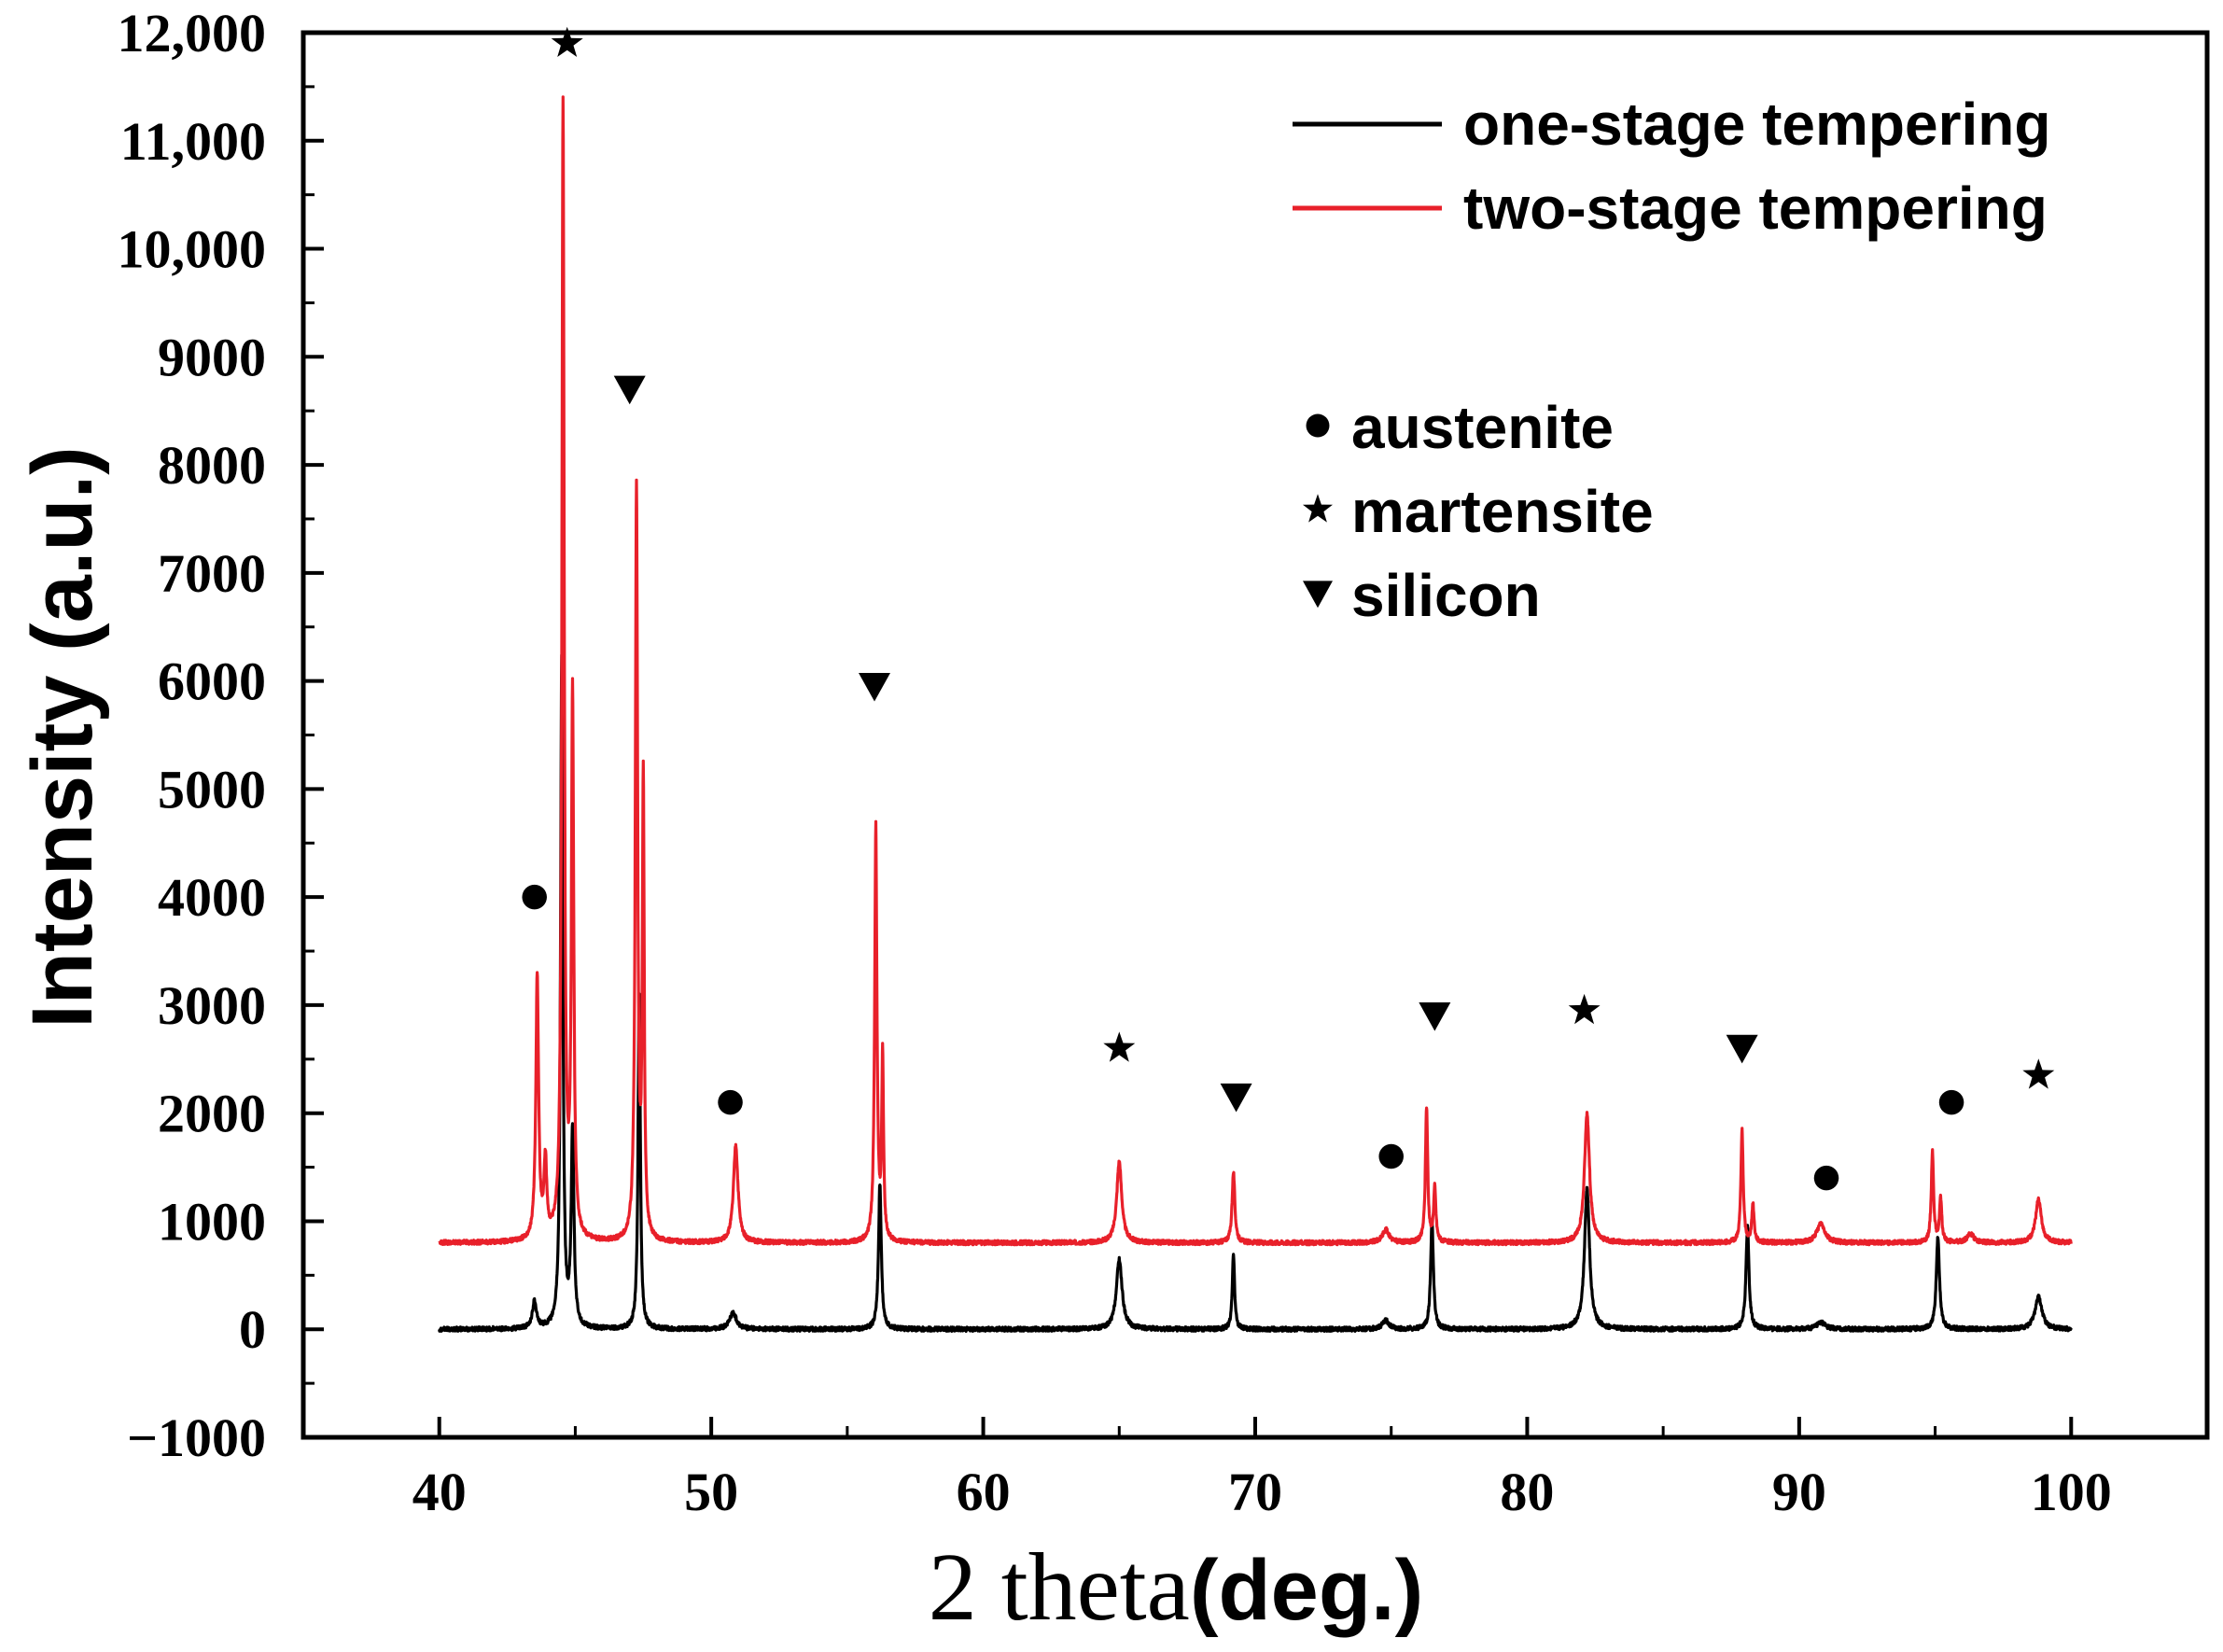  Describe the element at coordinates (212, 1005) in the screenshot. I see `y-tick-label: 3000` at that location.